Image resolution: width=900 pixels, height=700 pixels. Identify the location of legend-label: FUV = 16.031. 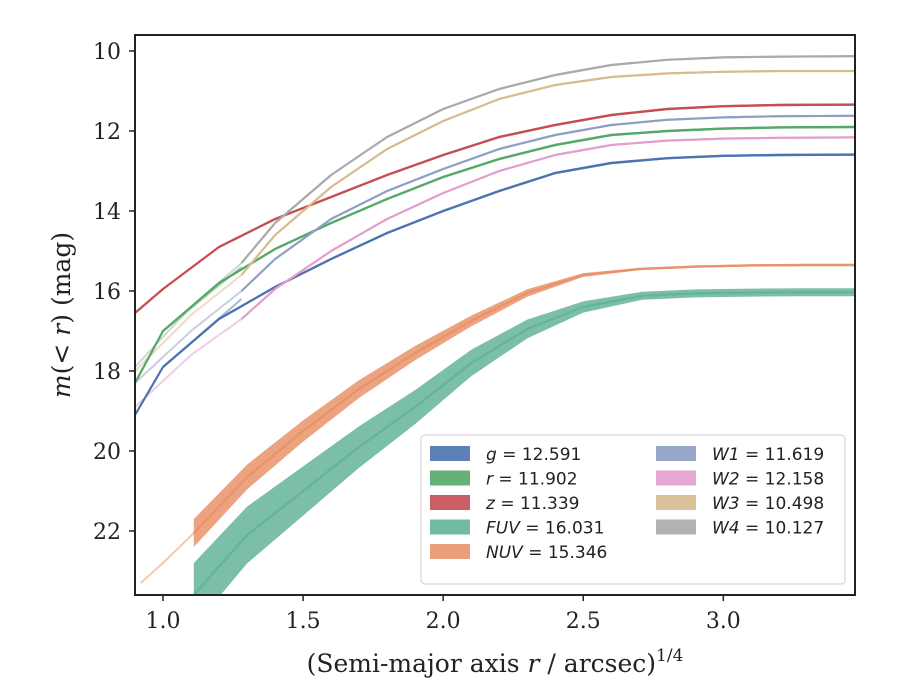
(545, 529).